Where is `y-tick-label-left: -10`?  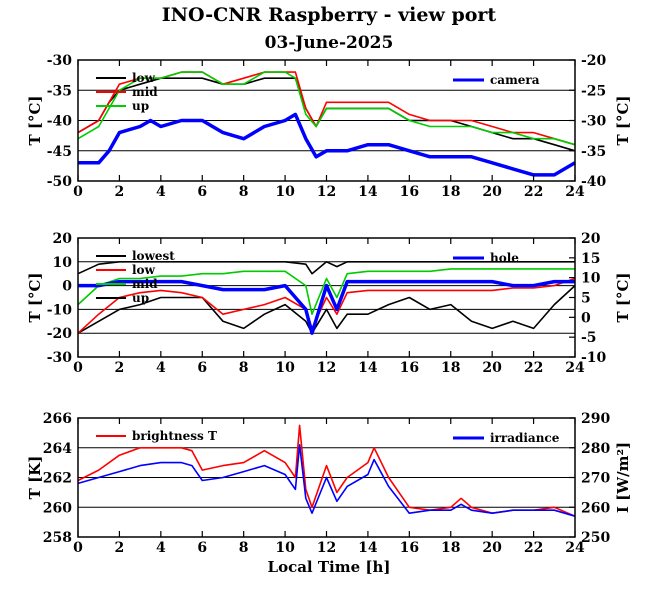
y-tick-label-left: -10 is located at coordinates (60, 310).